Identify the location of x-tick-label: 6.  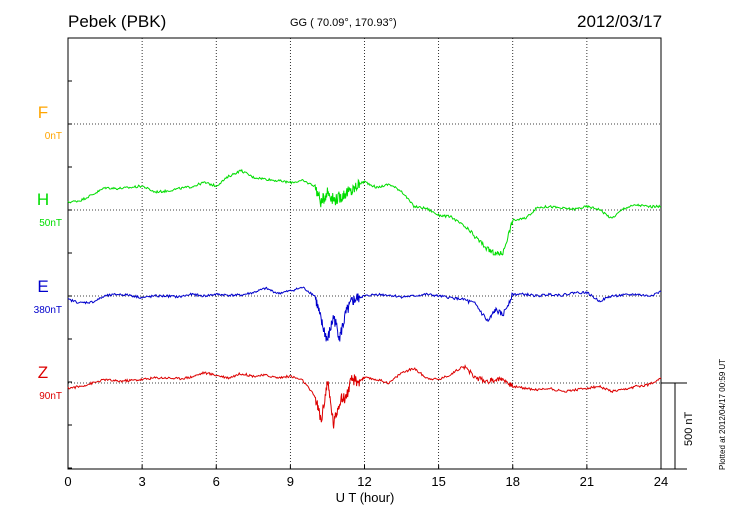
(216, 481).